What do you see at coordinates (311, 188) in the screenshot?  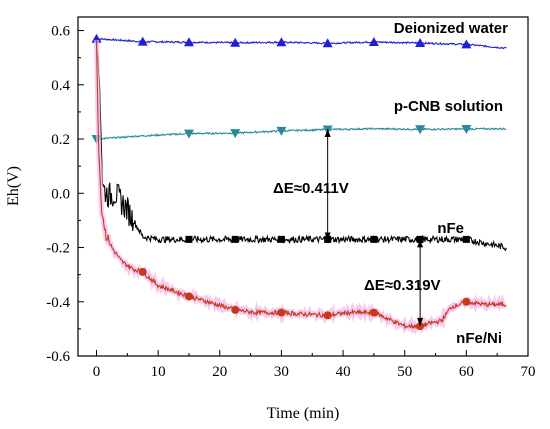 I see `delta-e-label-1: ΔE≈0.411V` at bounding box center [311, 188].